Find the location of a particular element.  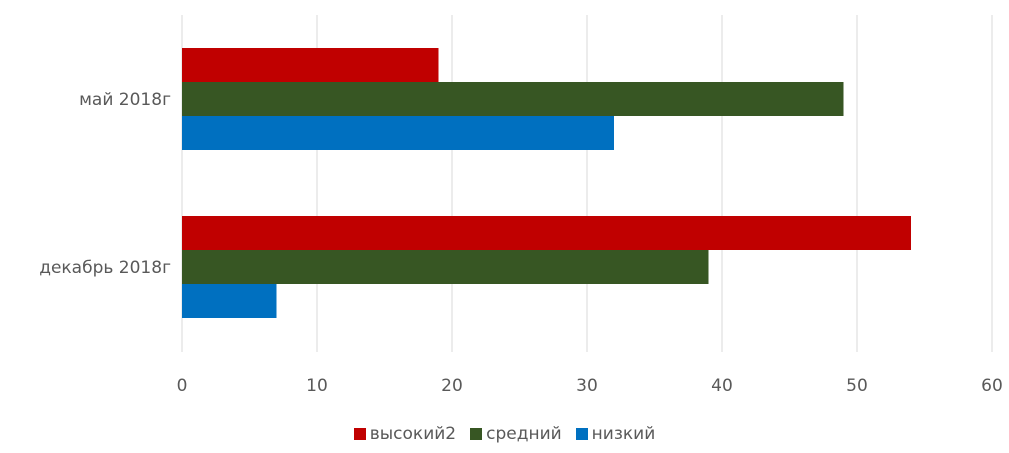

x-tick-label: 50 is located at coordinates (857, 386).